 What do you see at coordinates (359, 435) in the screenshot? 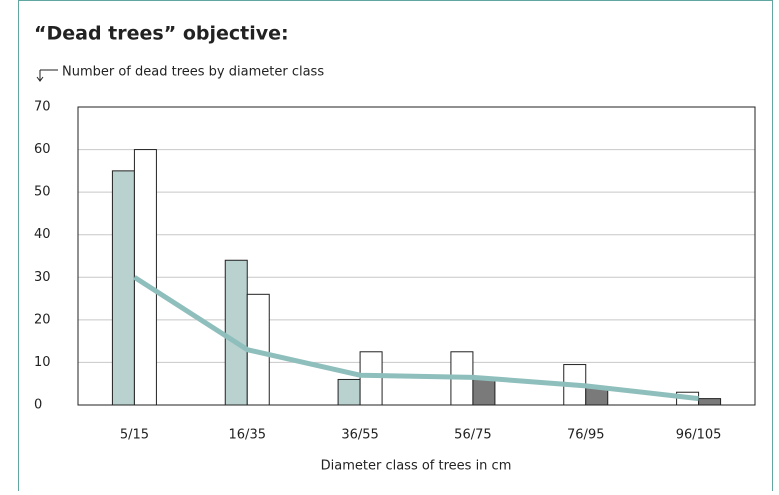
I see `x-tick-label: 36/55` at bounding box center [359, 435].